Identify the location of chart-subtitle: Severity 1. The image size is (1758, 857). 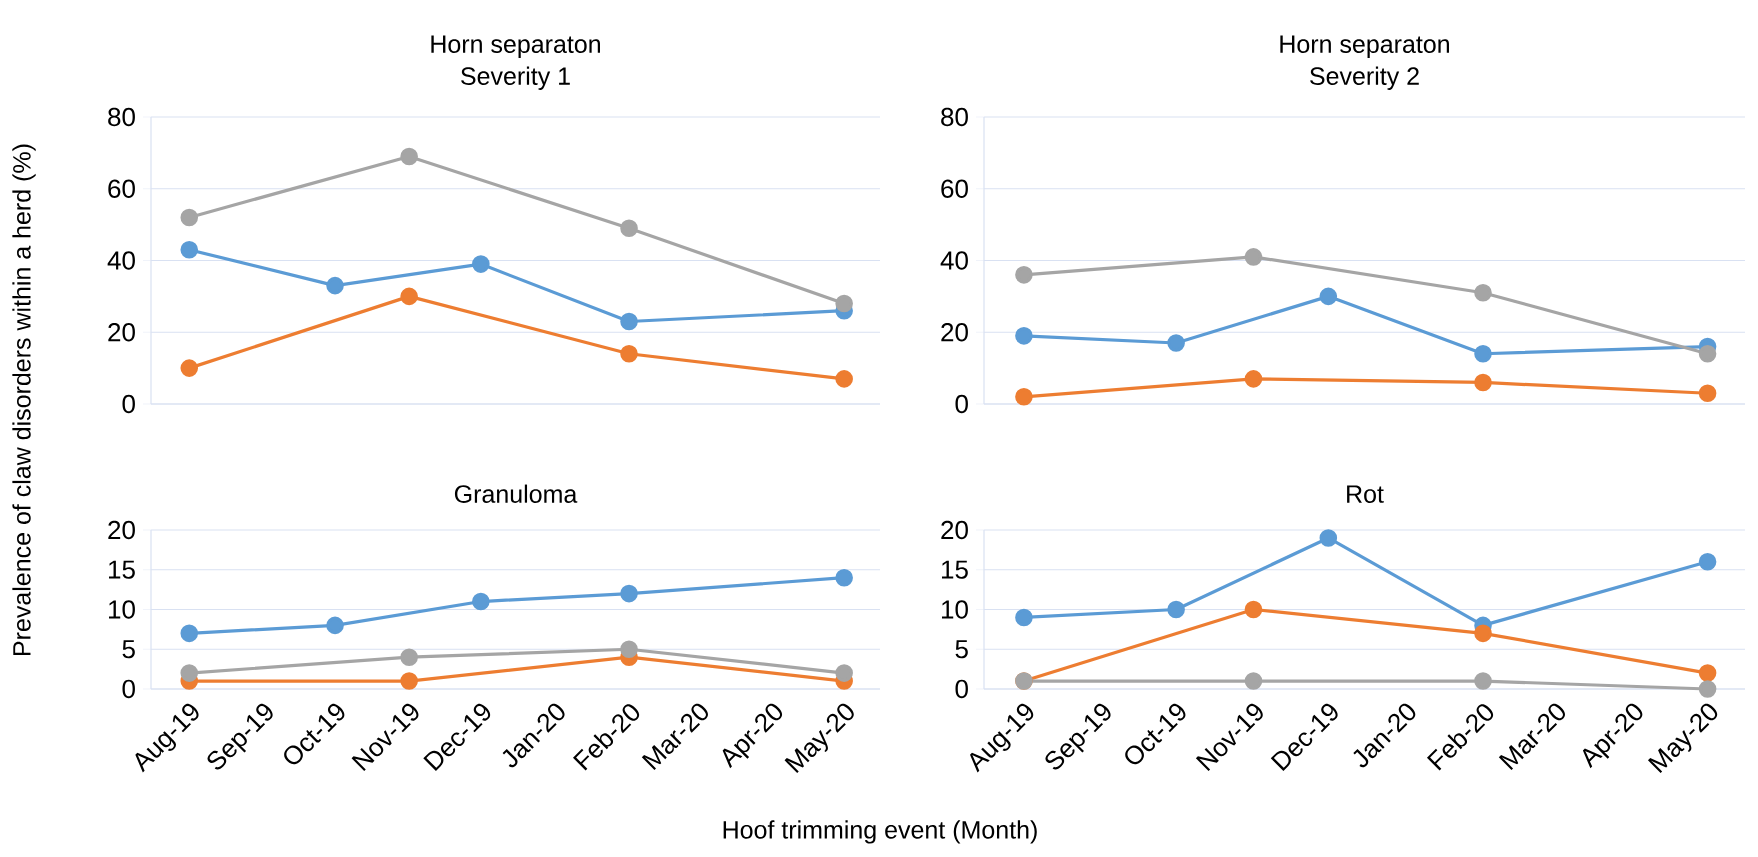
(515, 78).